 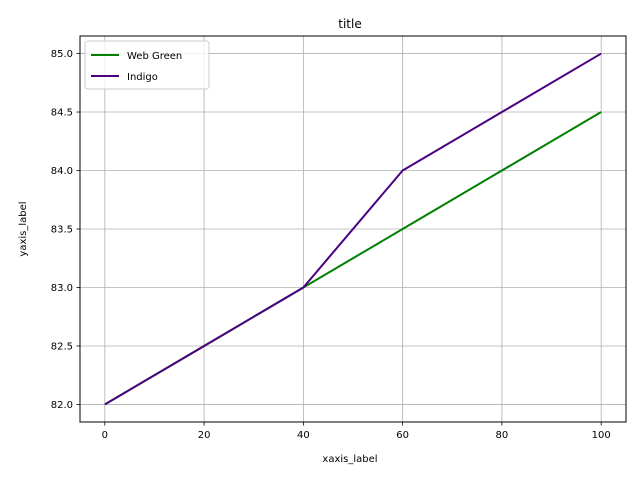 I want to click on x-axis-label: xaxis_label, so click(x=349, y=459).